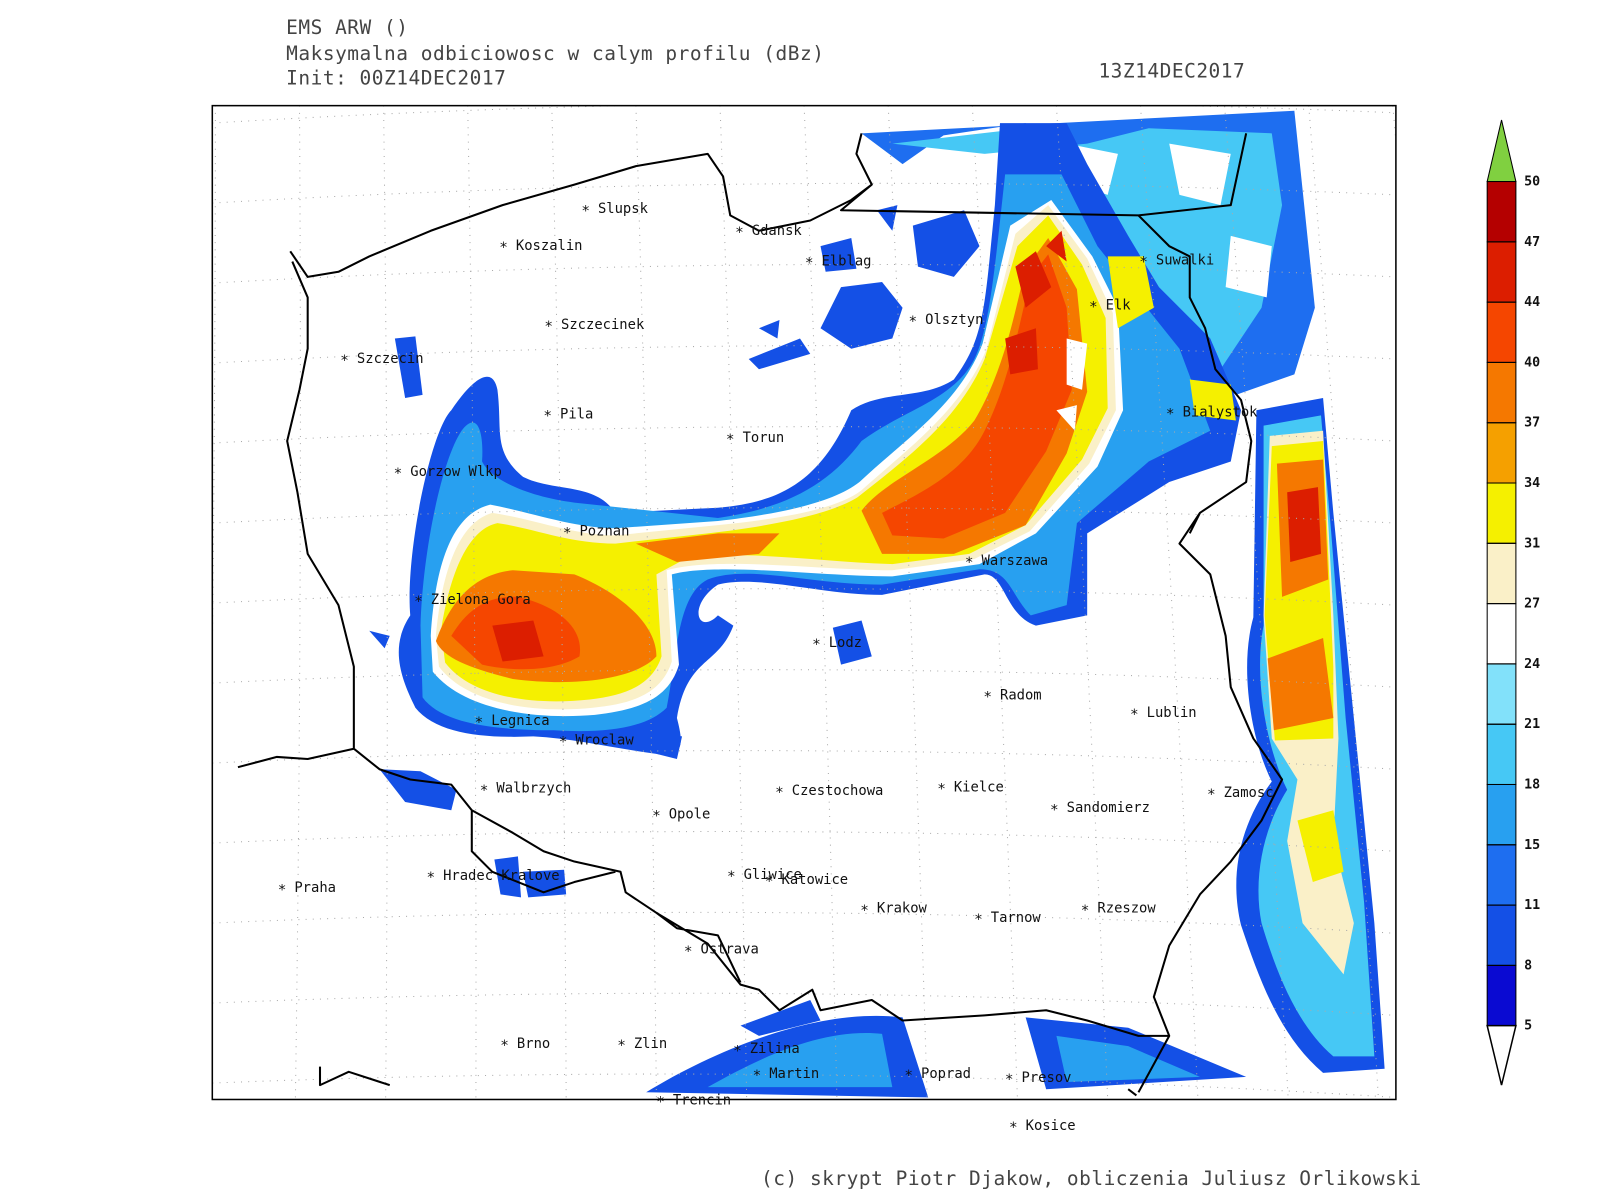 The width and height of the screenshot is (1600, 1200). I want to click on colorbar-label: 5, so click(1528, 1026).